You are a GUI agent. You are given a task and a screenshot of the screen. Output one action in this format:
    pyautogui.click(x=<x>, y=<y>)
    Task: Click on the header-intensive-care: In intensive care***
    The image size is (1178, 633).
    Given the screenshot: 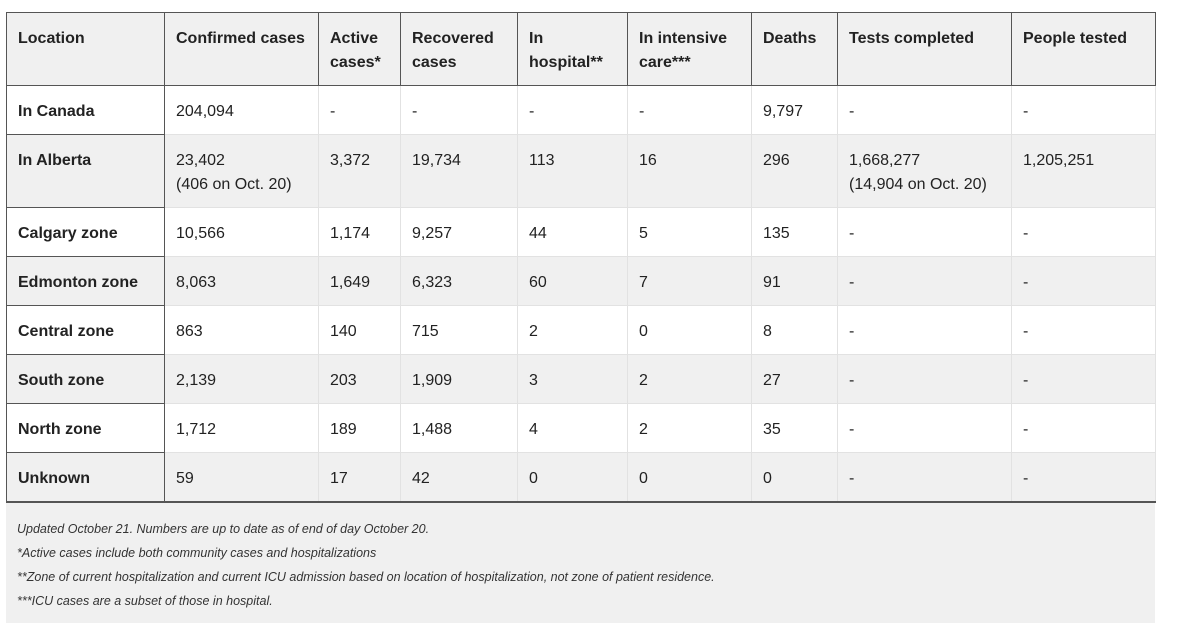 What is the action you would take?
    pyautogui.click(x=689, y=49)
    